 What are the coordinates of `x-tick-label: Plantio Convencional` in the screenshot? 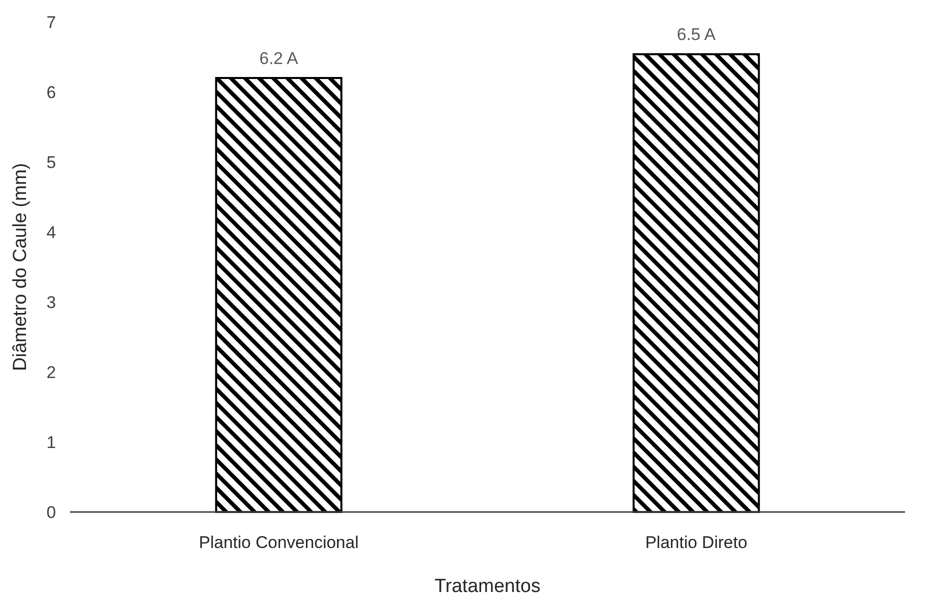 It's located at (278, 542).